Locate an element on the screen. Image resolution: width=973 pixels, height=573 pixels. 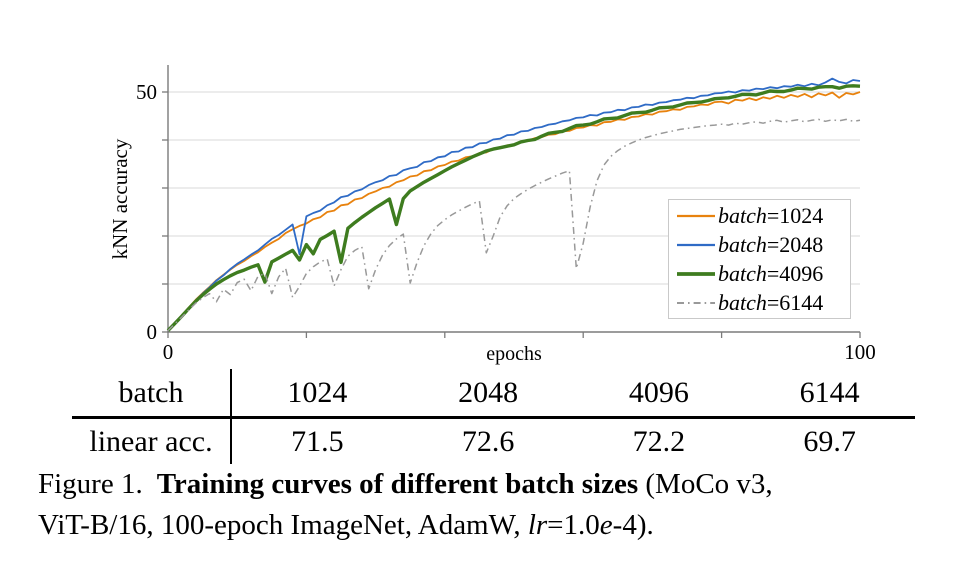
table-cell: 2048 is located at coordinates (488, 392).